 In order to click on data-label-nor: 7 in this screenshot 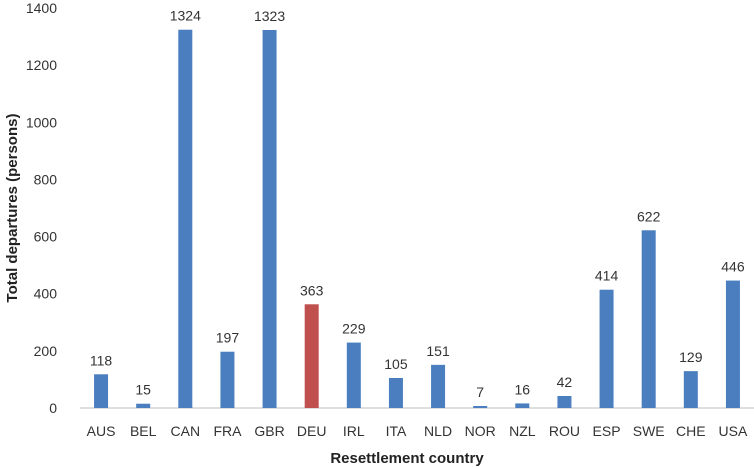, I will do `click(480, 392)`.